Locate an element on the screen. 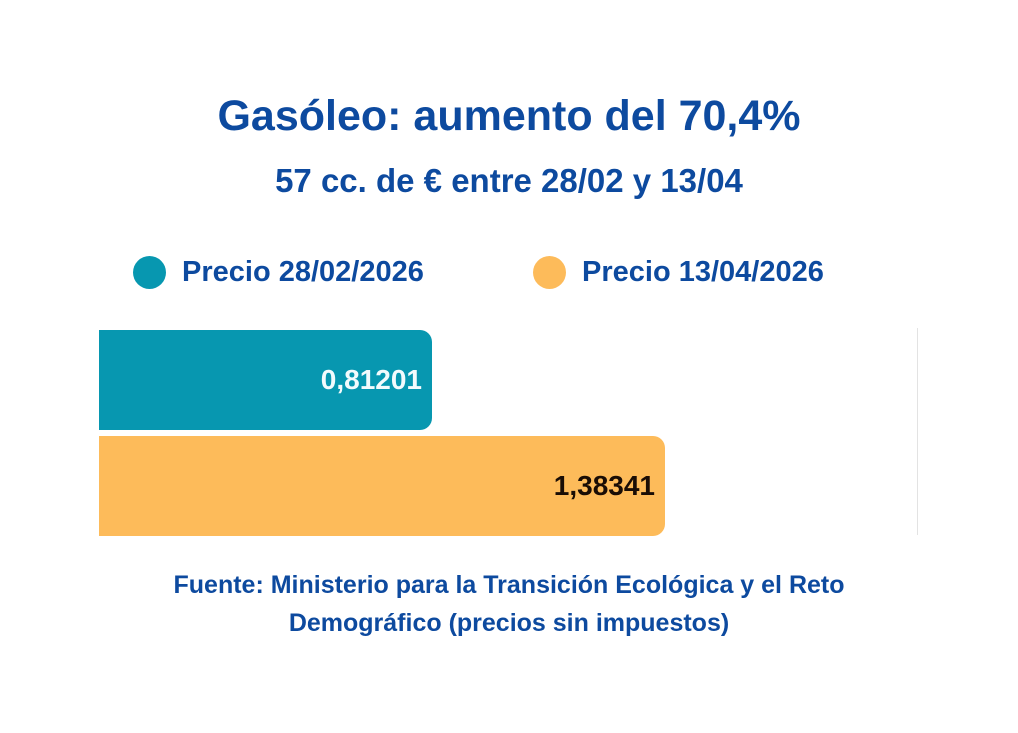  chart-title: Gasóleo: aumento del 70,4% is located at coordinates (509, 116).